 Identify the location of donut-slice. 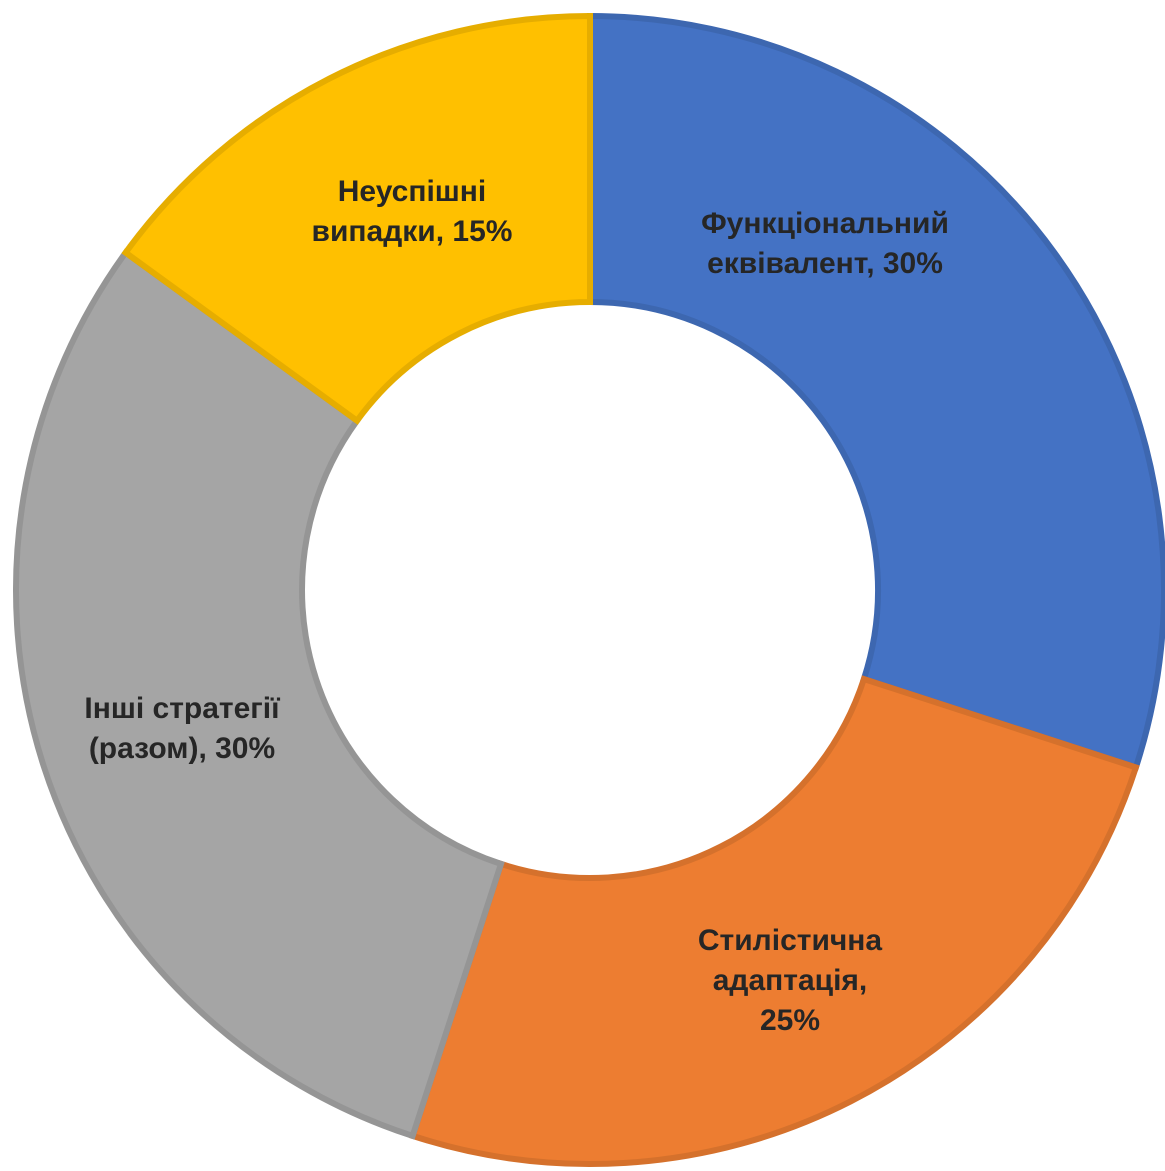
(357, 218).